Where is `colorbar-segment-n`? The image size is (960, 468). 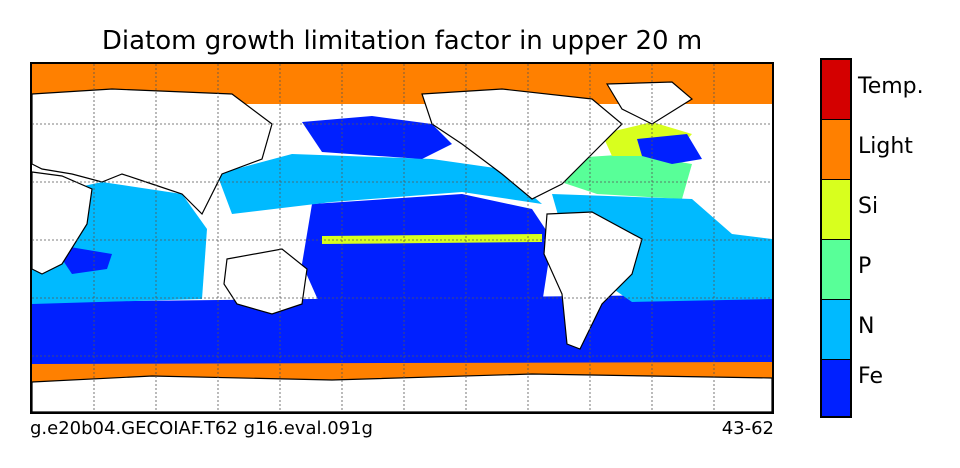 colorbar-segment-n is located at coordinates (836, 330).